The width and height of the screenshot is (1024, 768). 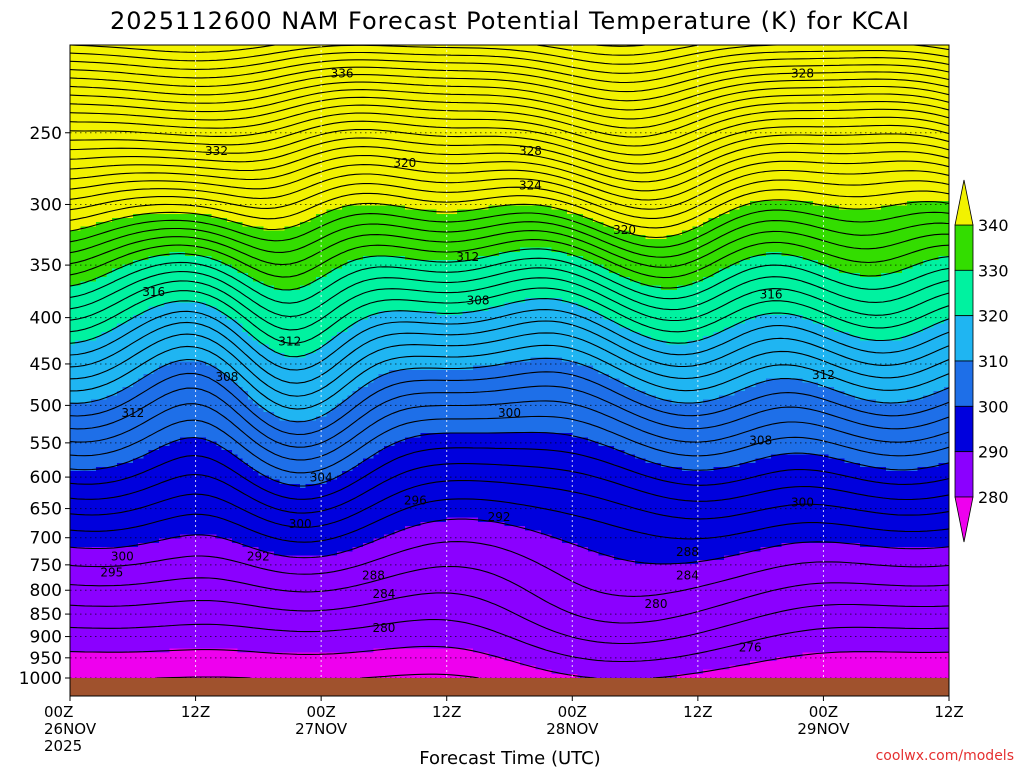 What do you see at coordinates (530, 151) in the screenshot?
I see `contour-label: 328` at bounding box center [530, 151].